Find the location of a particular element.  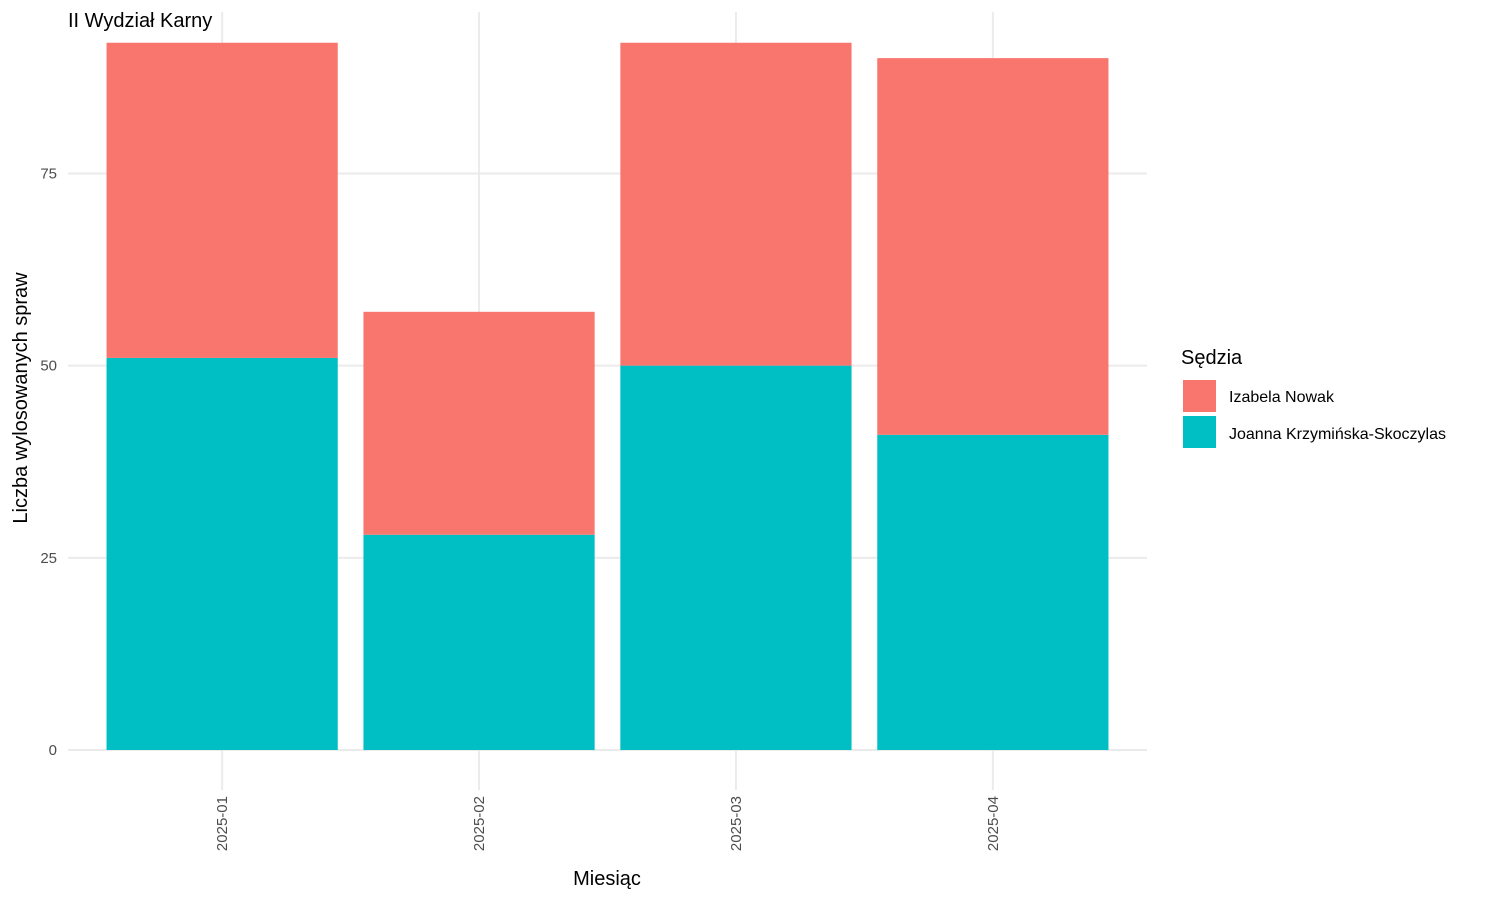

x-tick-label: 2025-01 is located at coordinates (222, 823).